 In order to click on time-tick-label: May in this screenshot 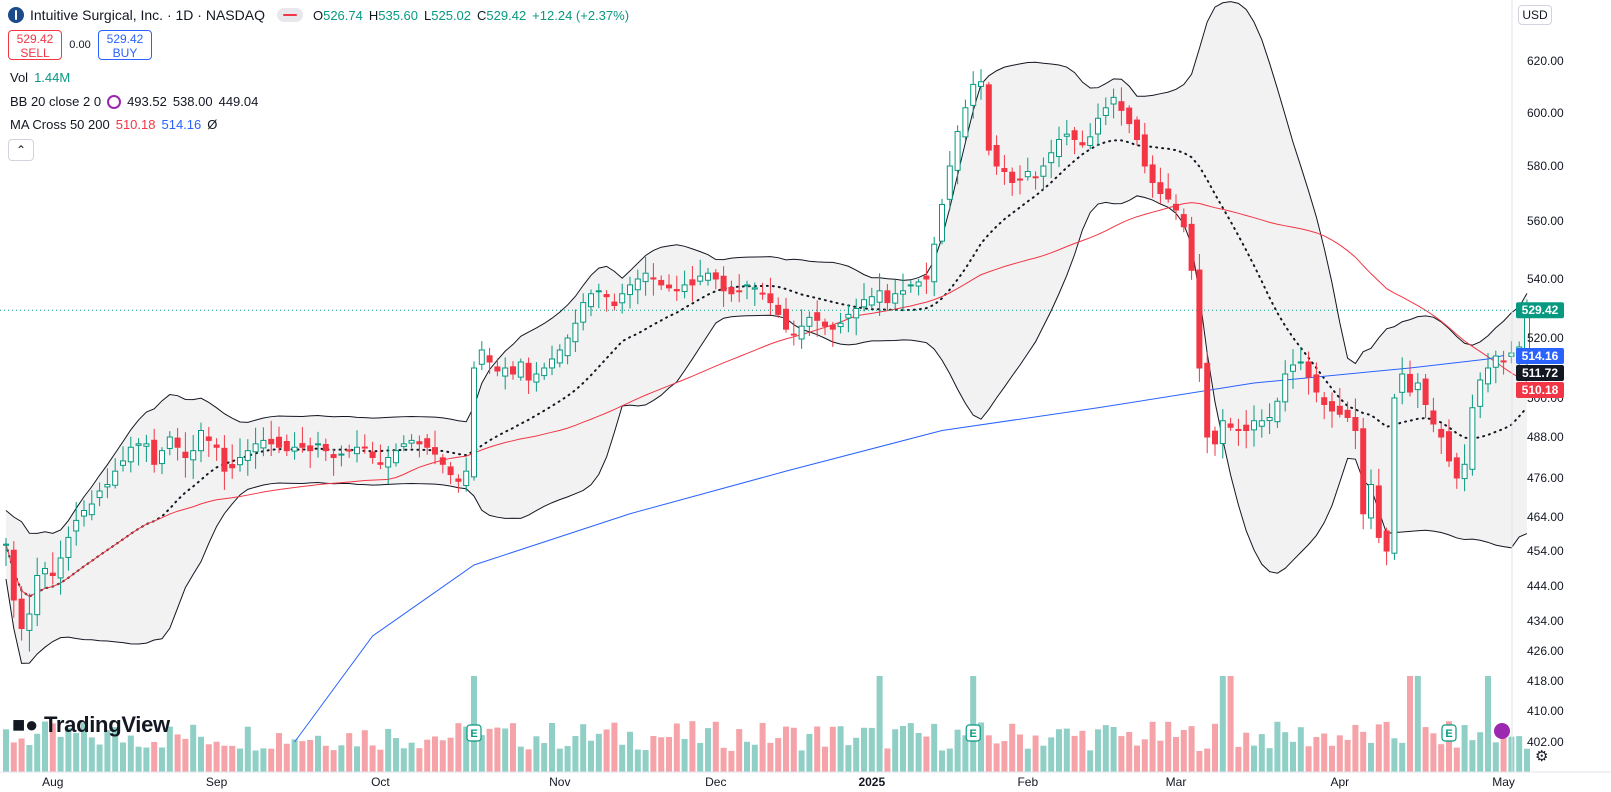, I will do `click(1503, 782)`.